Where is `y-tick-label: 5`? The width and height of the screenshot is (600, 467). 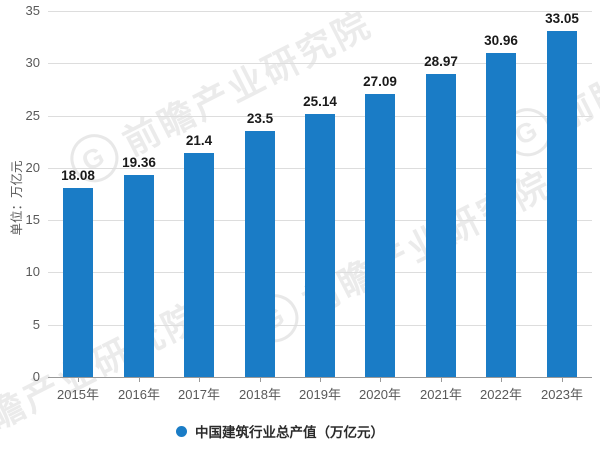
y-tick-label: 5 is located at coordinates (36, 324).